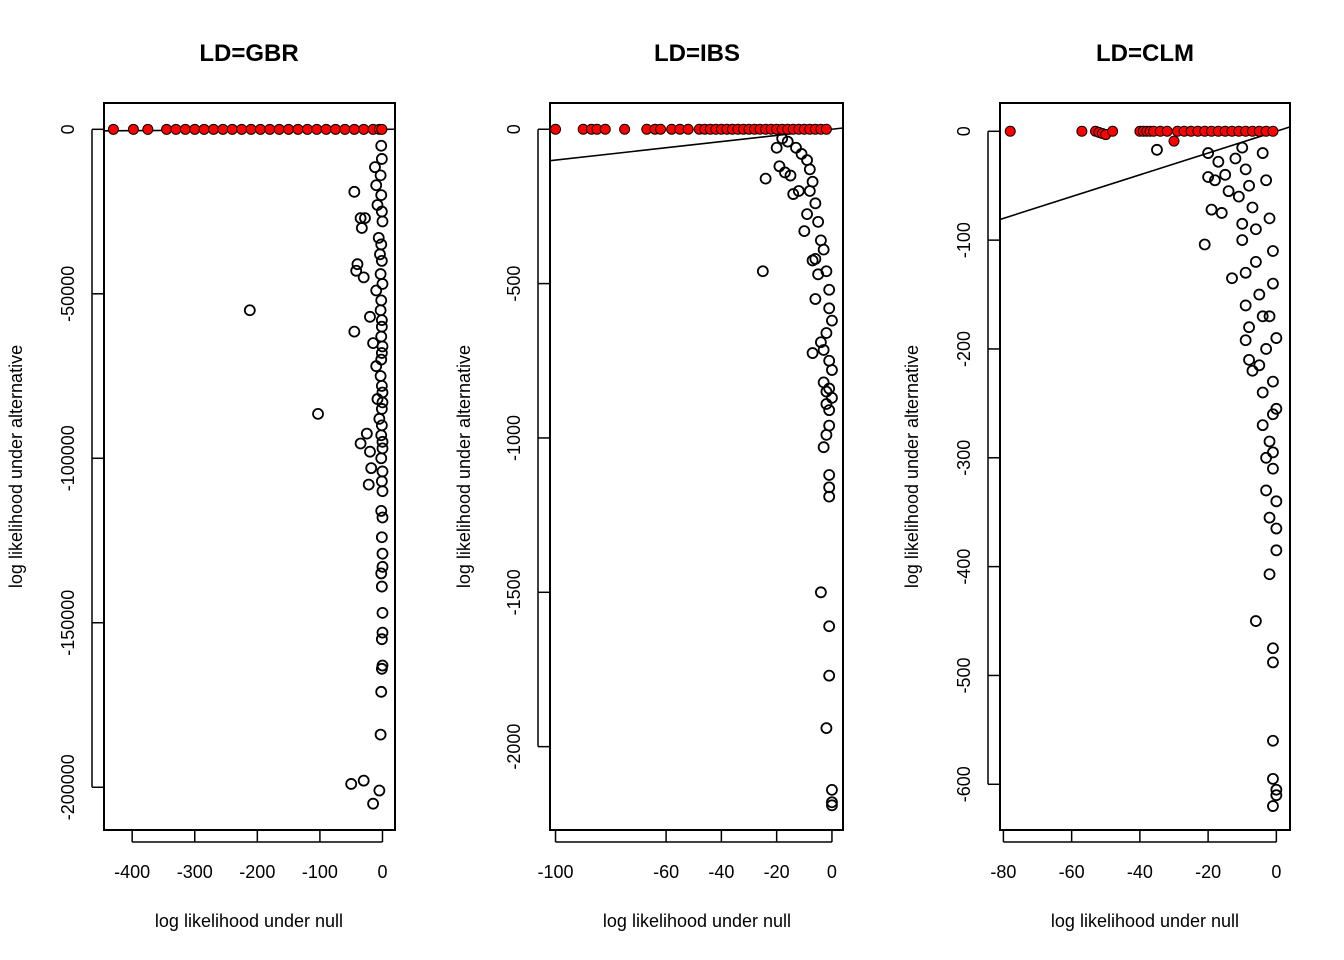  What do you see at coordinates (257, 872) in the screenshot?
I see `x-tick-label: -200` at bounding box center [257, 872].